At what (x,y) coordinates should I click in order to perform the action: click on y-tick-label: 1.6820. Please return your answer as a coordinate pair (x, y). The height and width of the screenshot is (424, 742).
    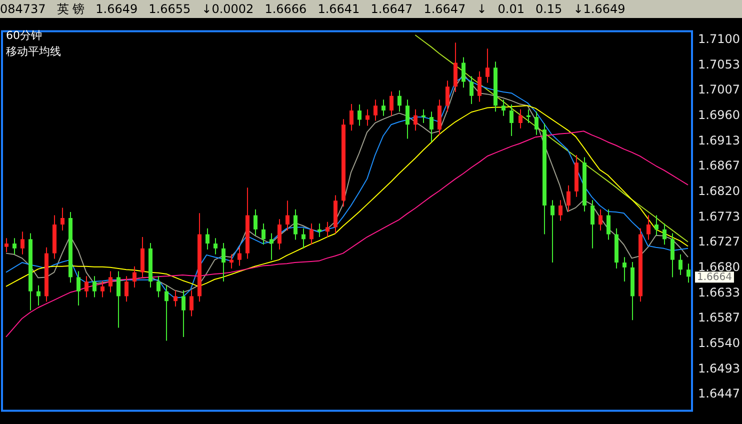
    Looking at the image, I should click on (719, 191).